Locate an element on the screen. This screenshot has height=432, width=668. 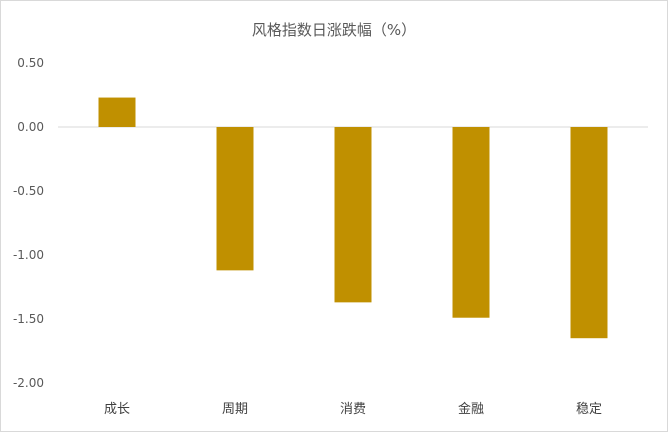
x-category-label: 金融 is located at coordinates (471, 409).